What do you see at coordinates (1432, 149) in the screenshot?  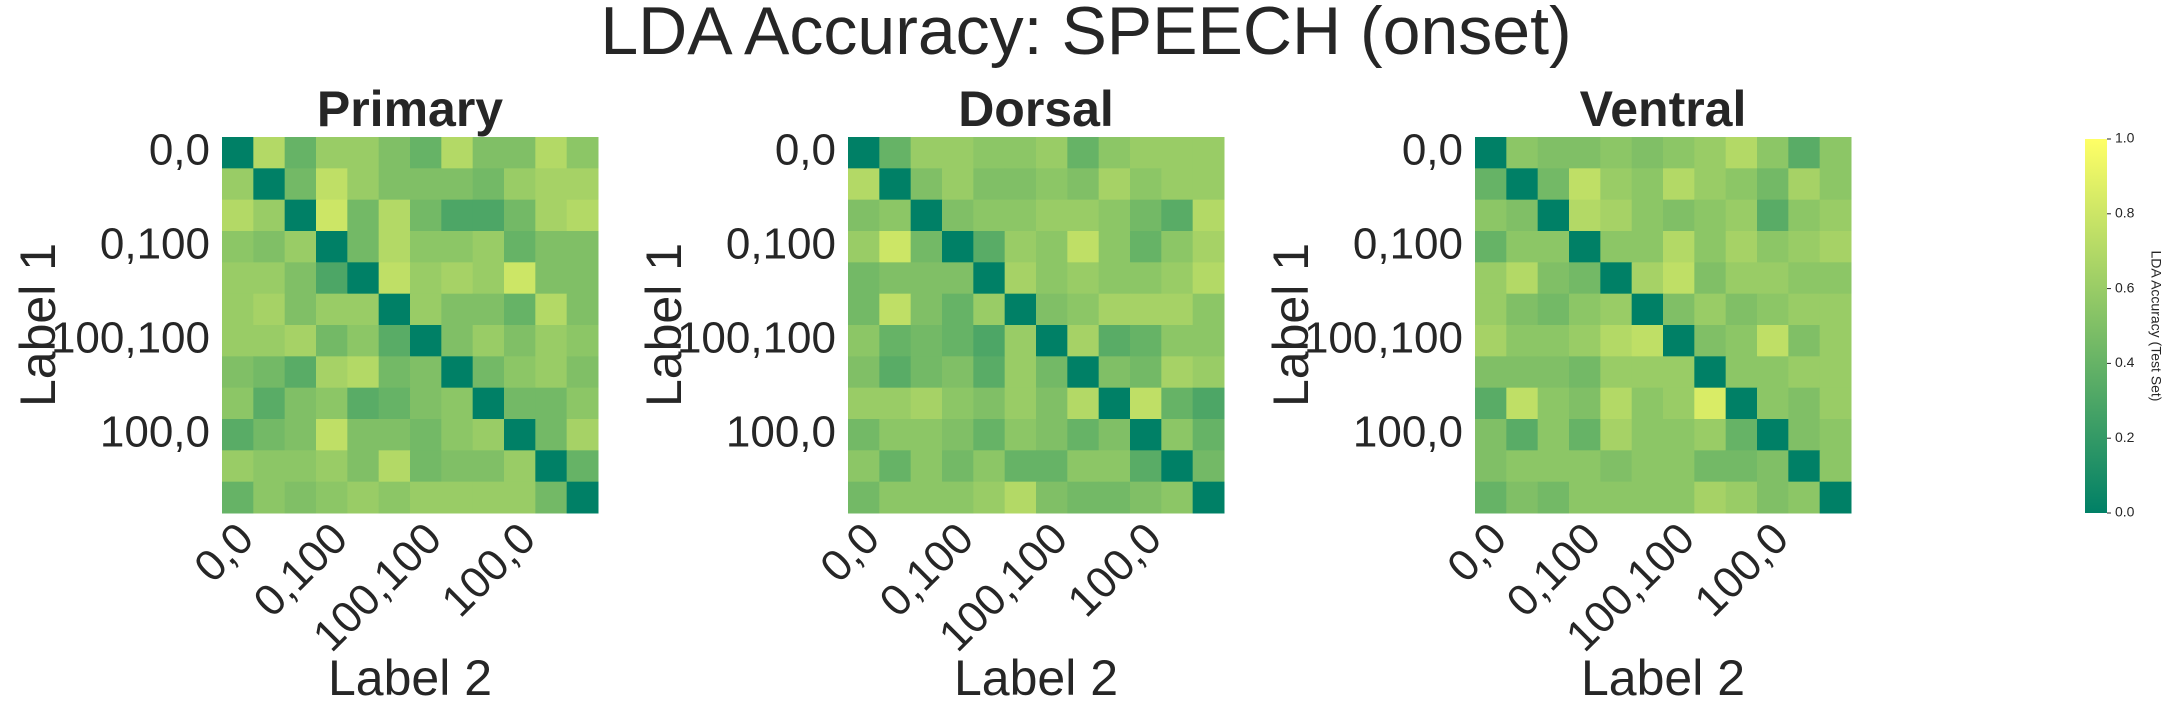 I see `y-tick-label: 0,0` at bounding box center [1432, 149].